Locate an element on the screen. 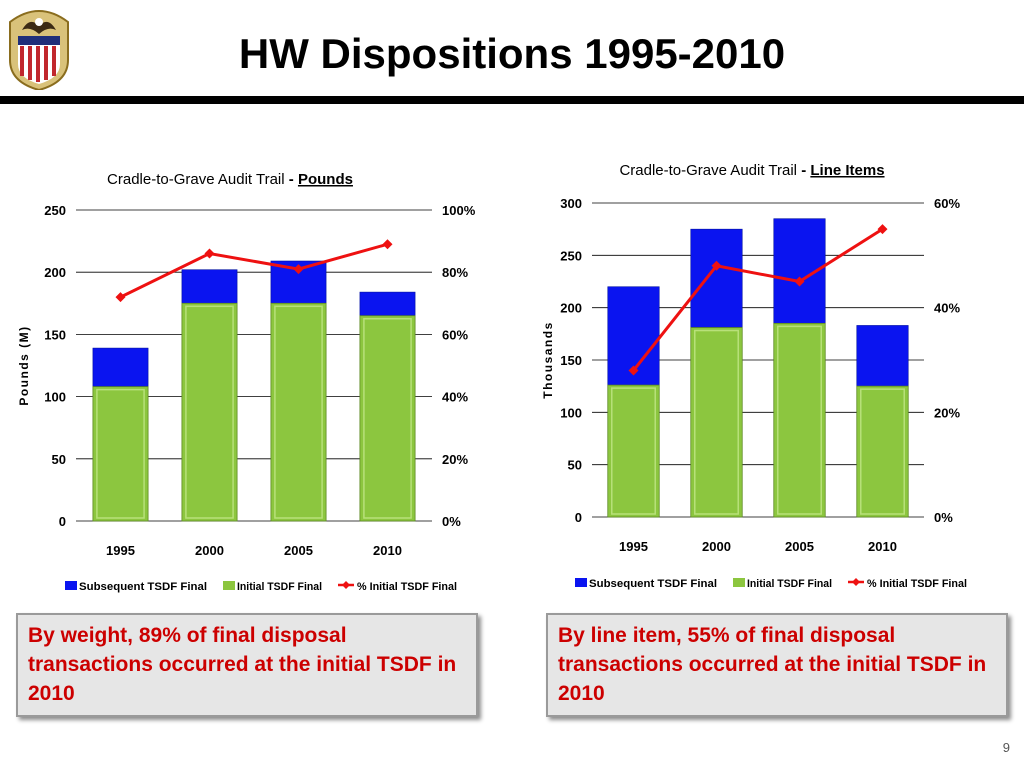 Image resolution: width=1024 pixels, height=768 pixels. page-title: HW Dispositions 1995-2010 is located at coordinates (512, 53).